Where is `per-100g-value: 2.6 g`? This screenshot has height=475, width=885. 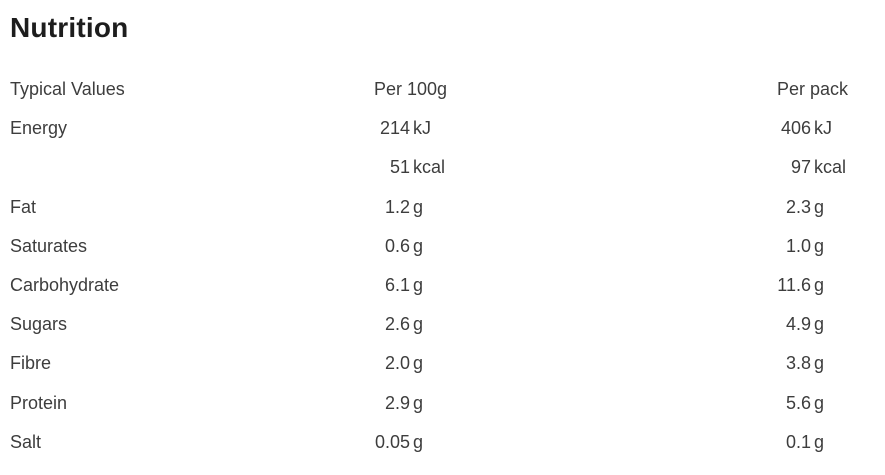 per-100g-value: 2.6 g is located at coordinates (387, 324).